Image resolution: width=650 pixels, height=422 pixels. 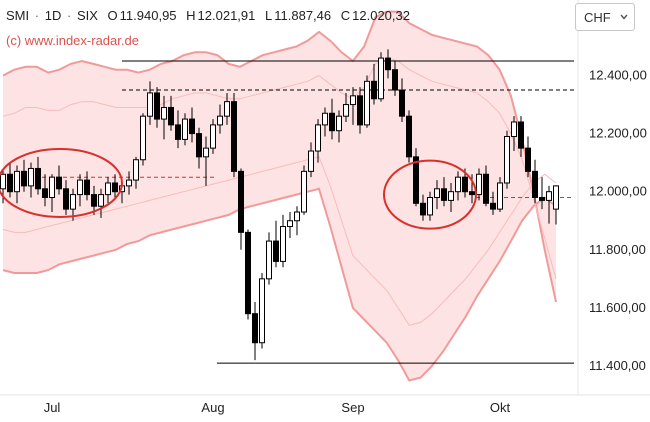 I want to click on highlight-ellipse-left, so click(x=61, y=182).